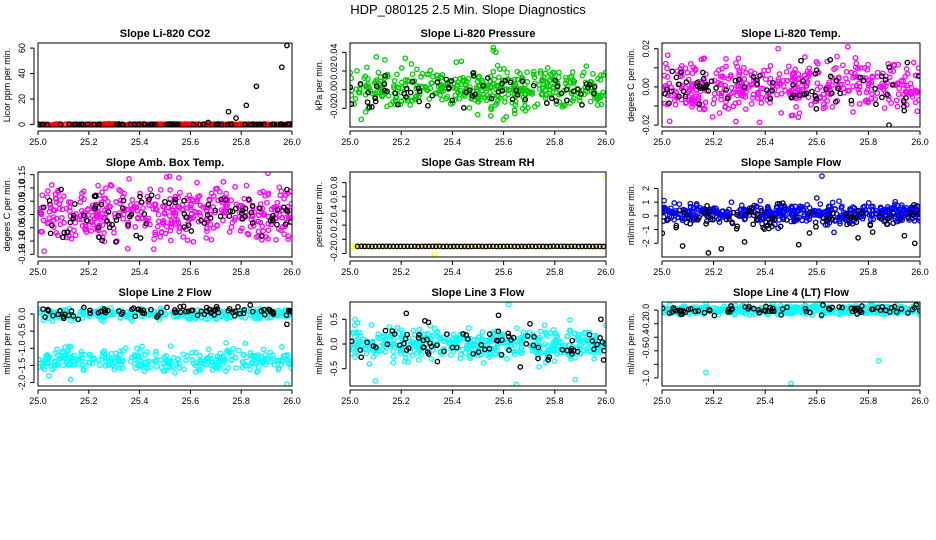 Image resolution: width=936 pixels, height=540 pixels. I want to click on y-tick-label: 0.00, so click(334, 90).